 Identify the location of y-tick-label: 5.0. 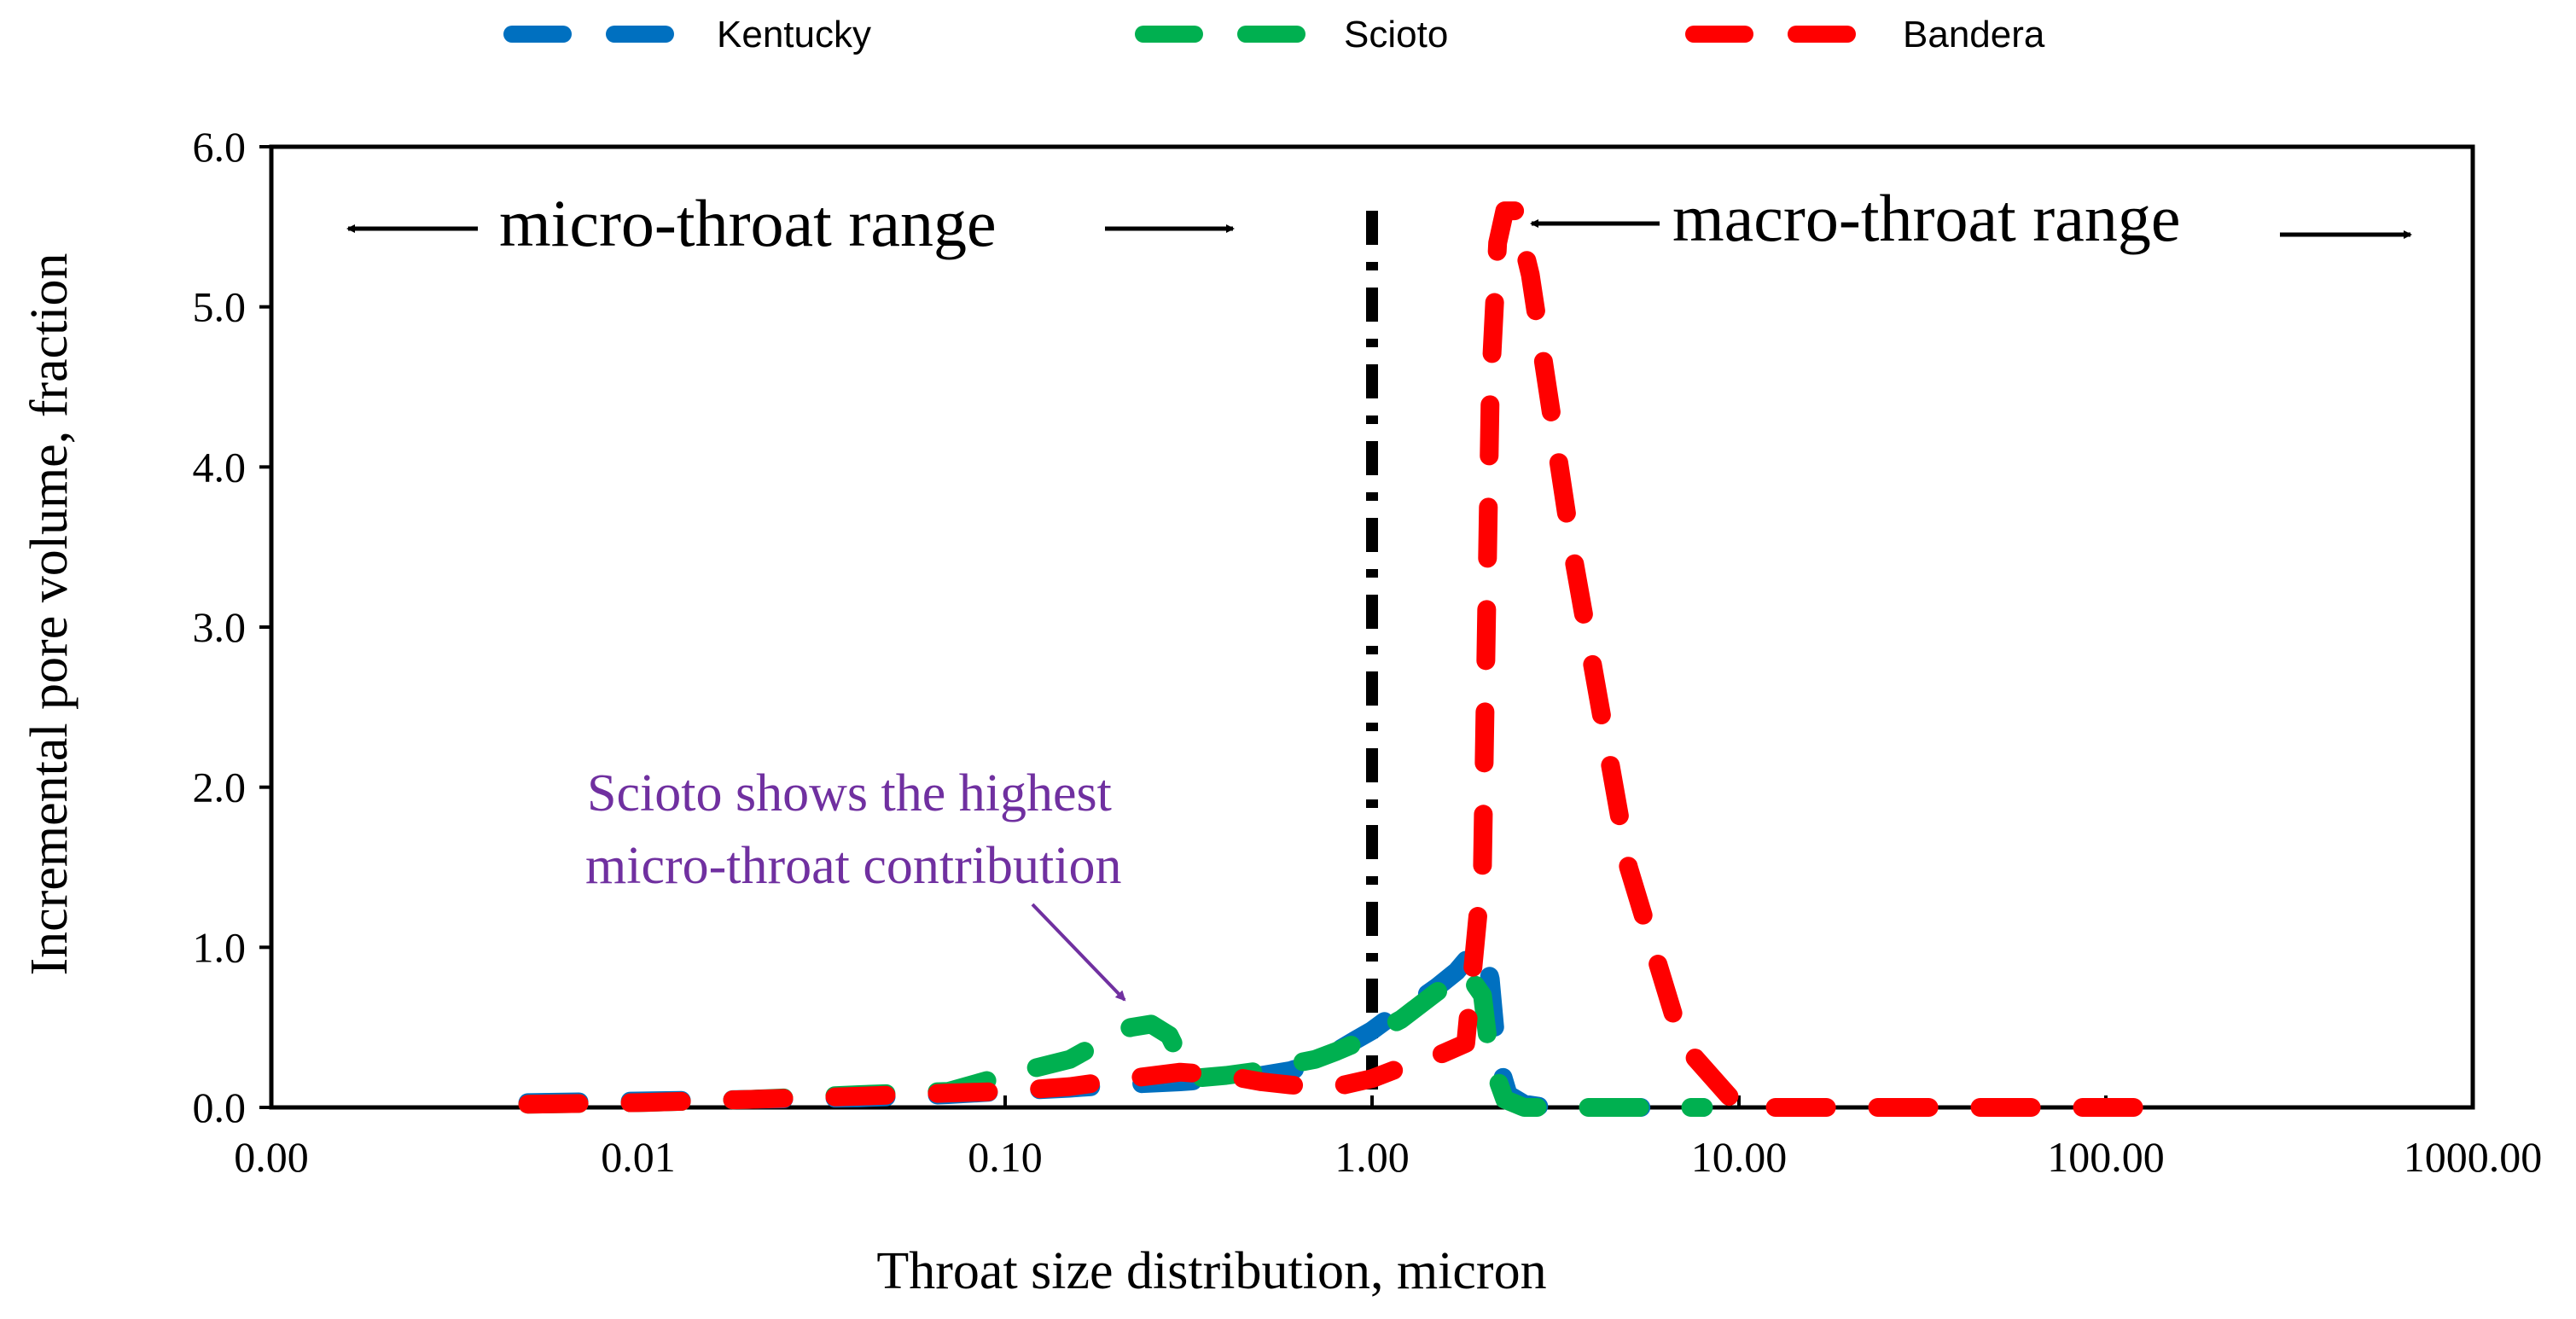
(220, 307).